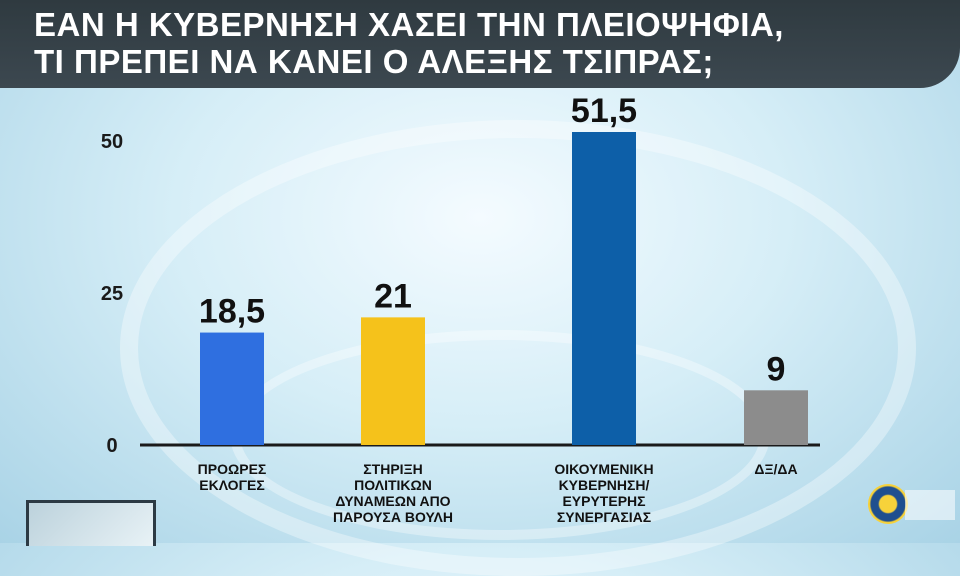  What do you see at coordinates (232, 469) in the screenshot?
I see `category-label-line: ΠΡΟΩΡΕΣ` at bounding box center [232, 469].